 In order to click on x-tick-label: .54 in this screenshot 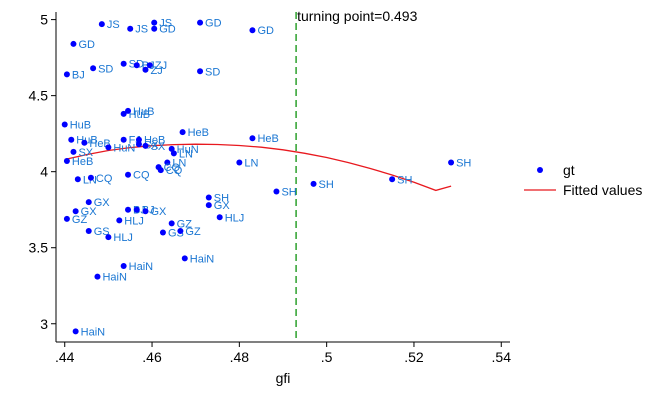, I will do `click(502, 357)`.